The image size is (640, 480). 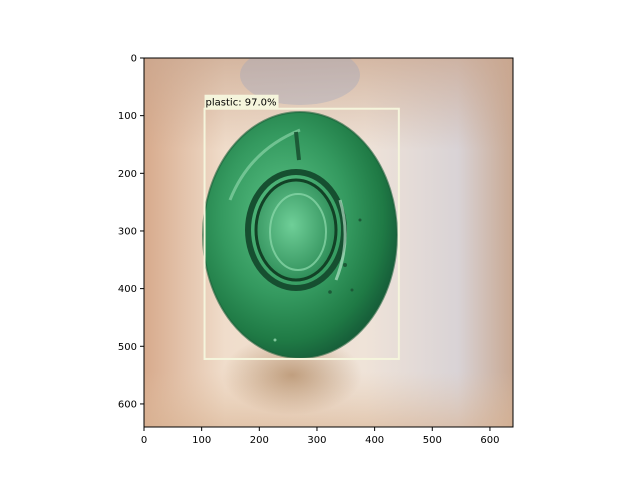 I want to click on x-tick-label: 600, so click(x=489, y=440).